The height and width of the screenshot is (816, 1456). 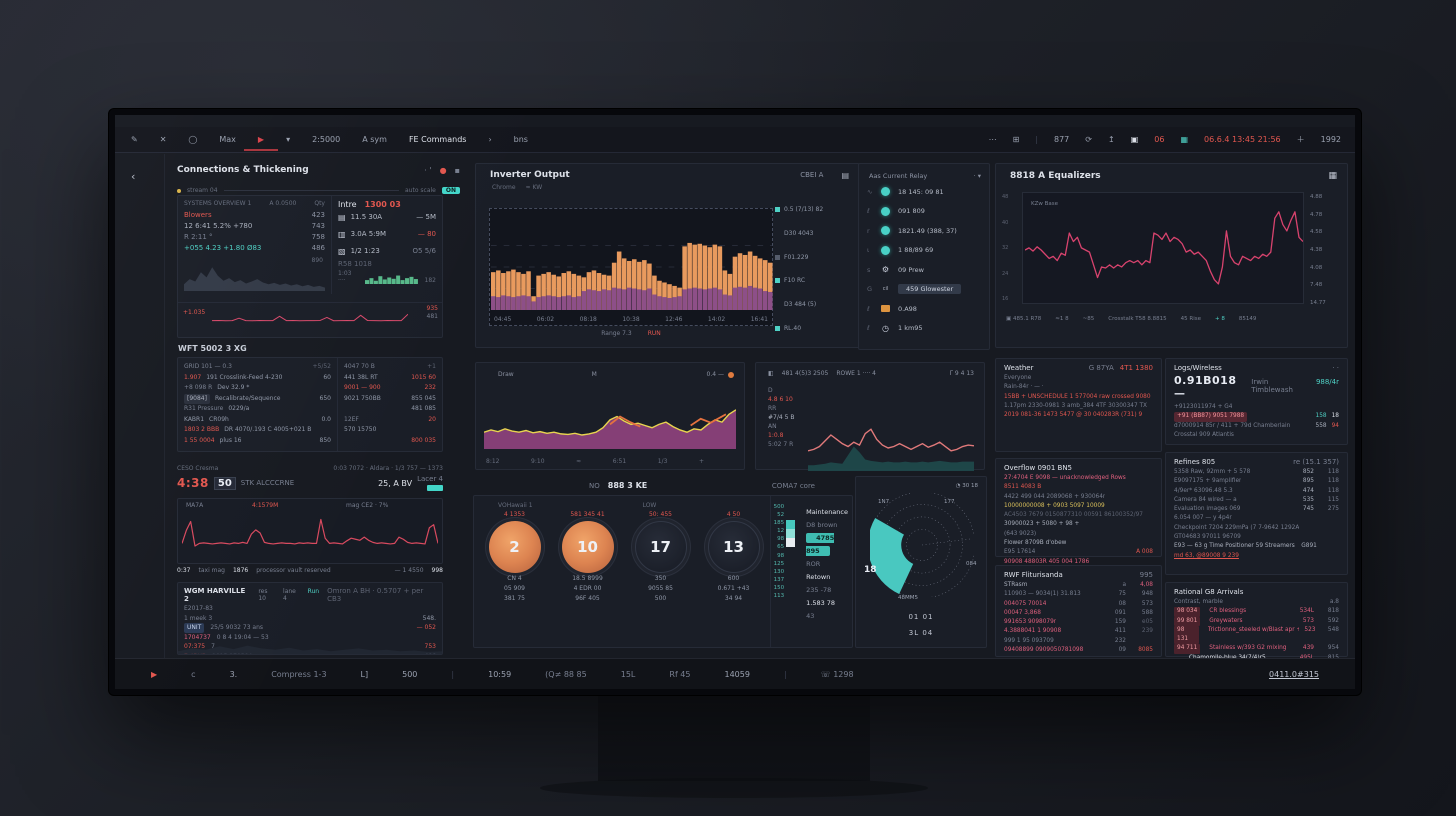 What do you see at coordinates (1134, 139) in the screenshot?
I see `tray-icon: ▣` at bounding box center [1134, 139].